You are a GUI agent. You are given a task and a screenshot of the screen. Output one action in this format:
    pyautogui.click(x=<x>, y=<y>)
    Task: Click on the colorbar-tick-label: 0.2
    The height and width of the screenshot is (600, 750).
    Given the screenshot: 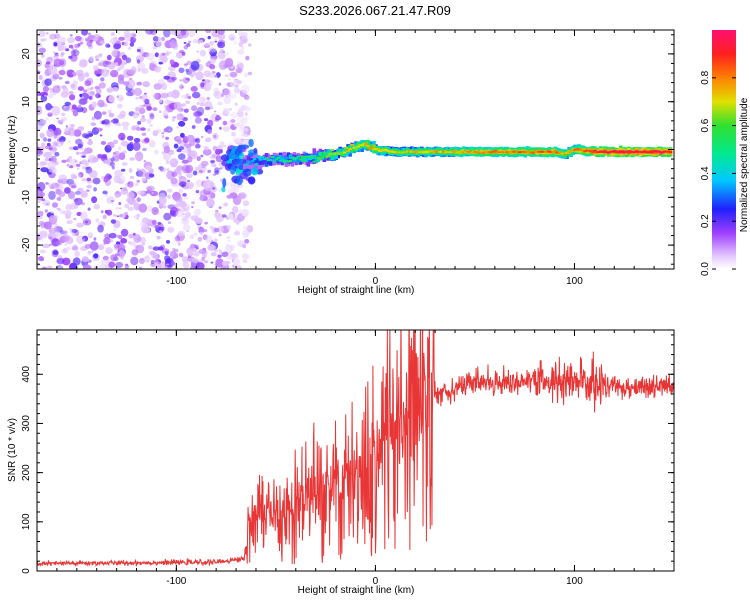 What is the action you would take?
    pyautogui.click(x=705, y=221)
    